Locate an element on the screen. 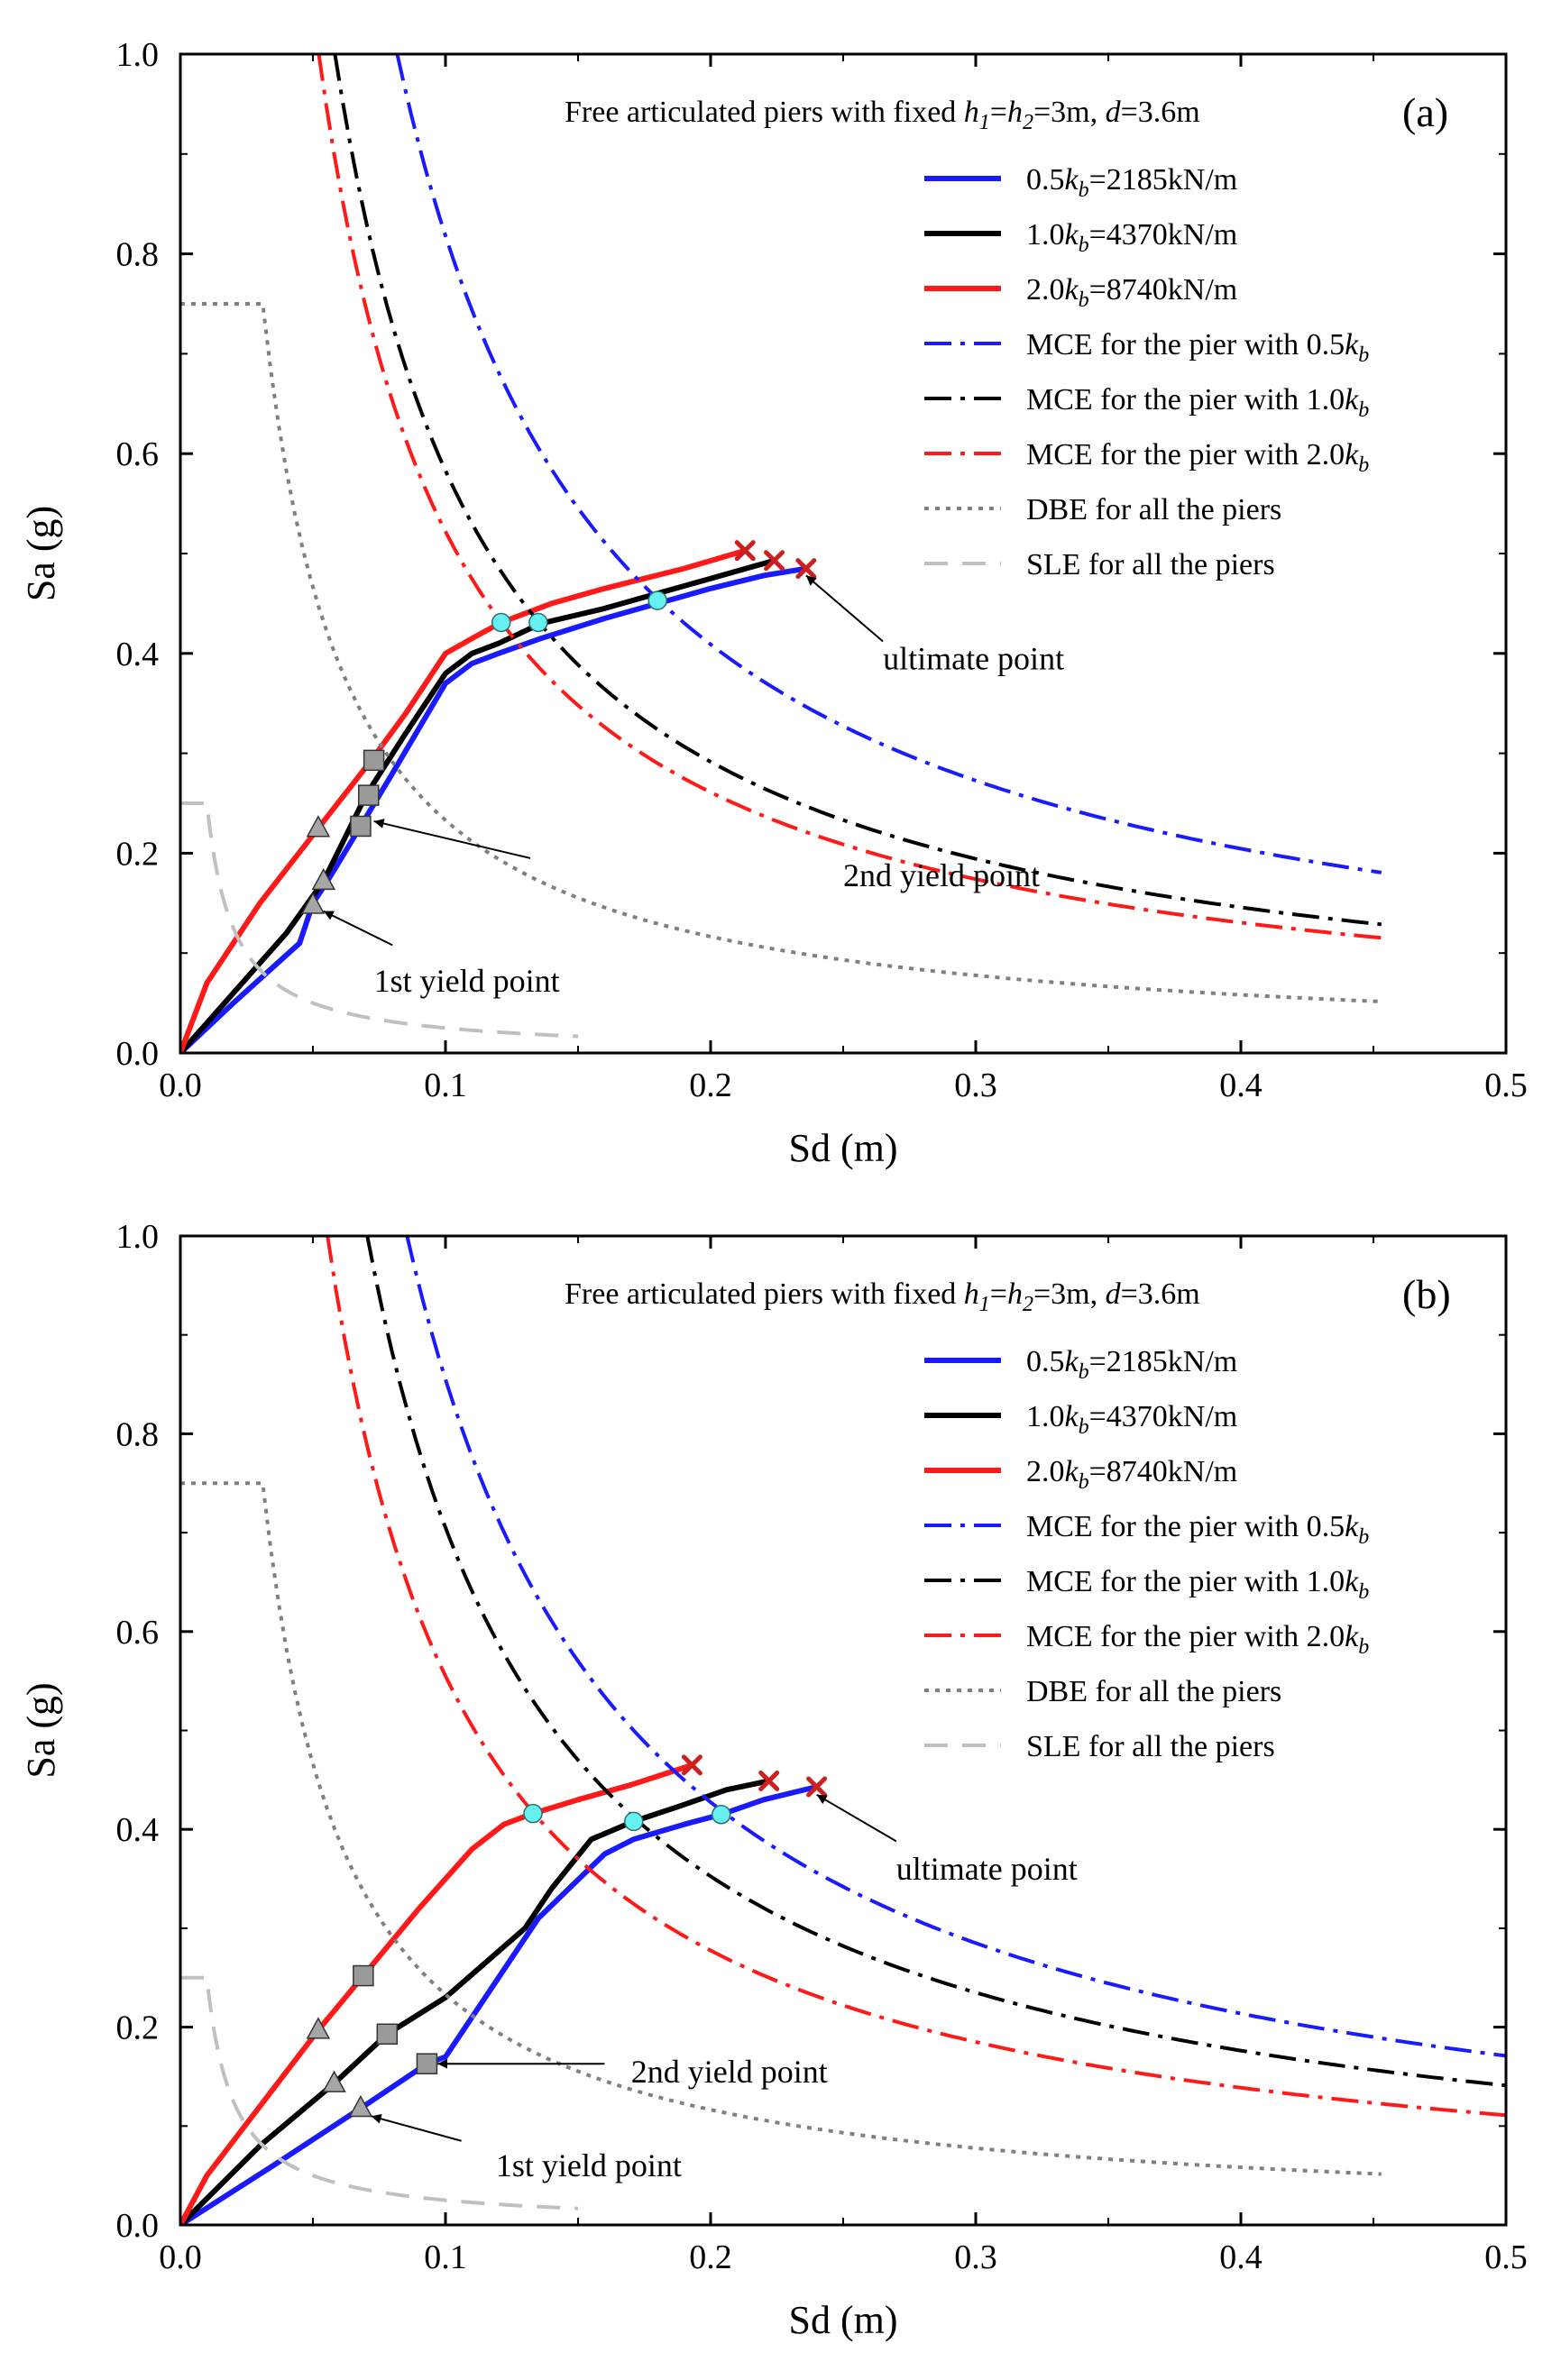 Image resolution: width=1561 pixels, height=2380 pixels. legend-label-2: 1.0kb=4370kN/m is located at coordinates (1131, 1419).